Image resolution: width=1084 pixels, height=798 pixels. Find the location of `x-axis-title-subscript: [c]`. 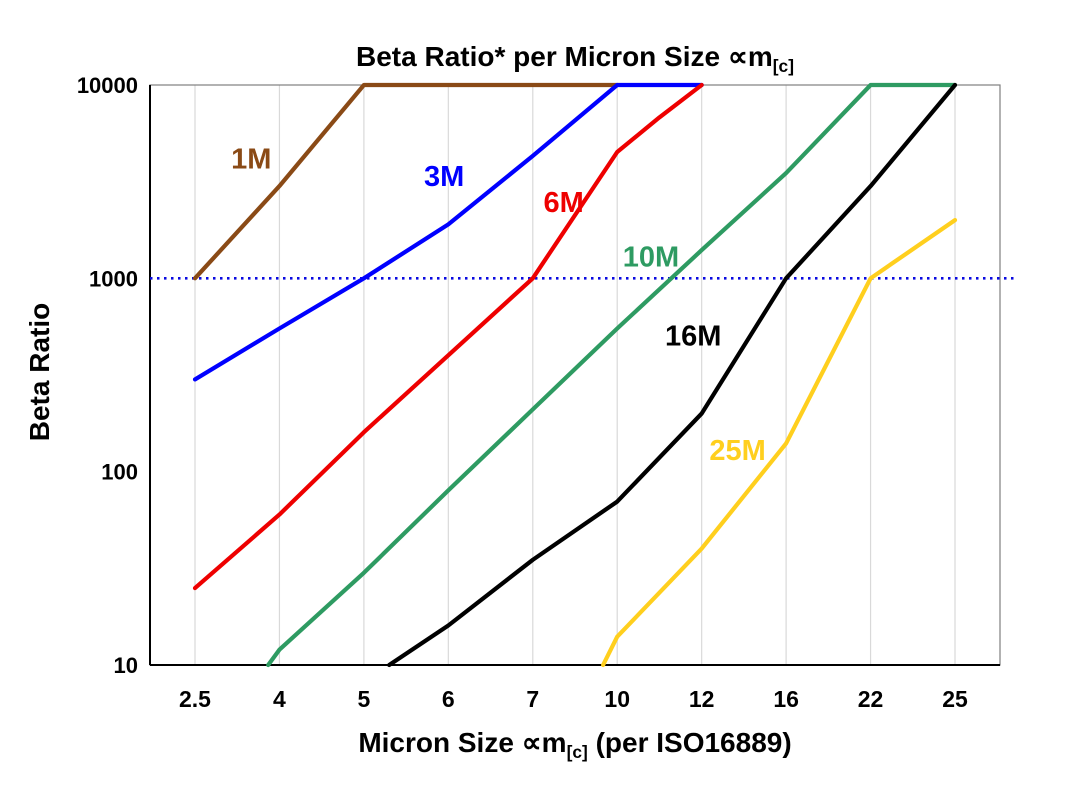

x-axis-title-subscript: [c] is located at coordinates (577, 752).